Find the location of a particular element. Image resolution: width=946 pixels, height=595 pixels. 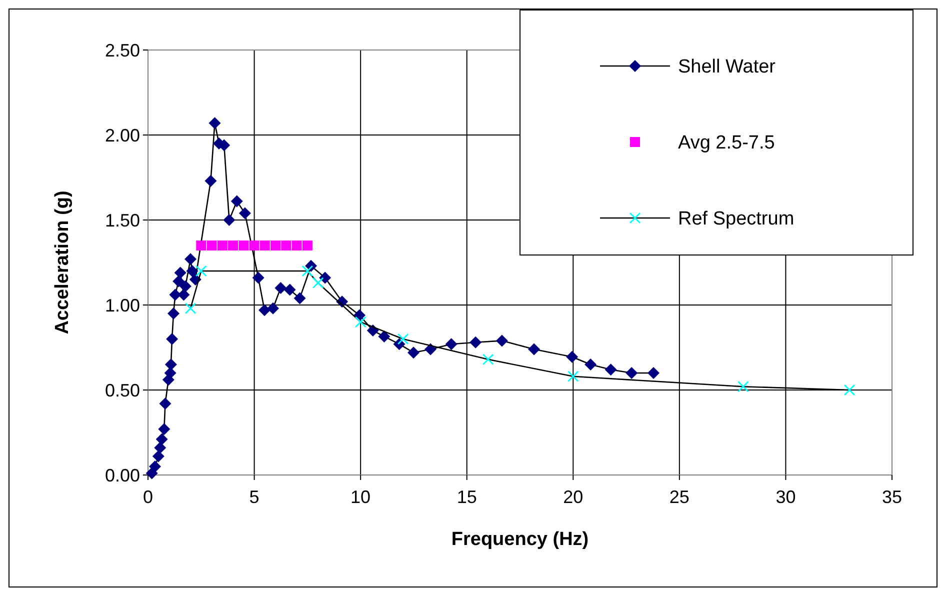

y-tick-label: 2.50 is located at coordinates (122, 50).